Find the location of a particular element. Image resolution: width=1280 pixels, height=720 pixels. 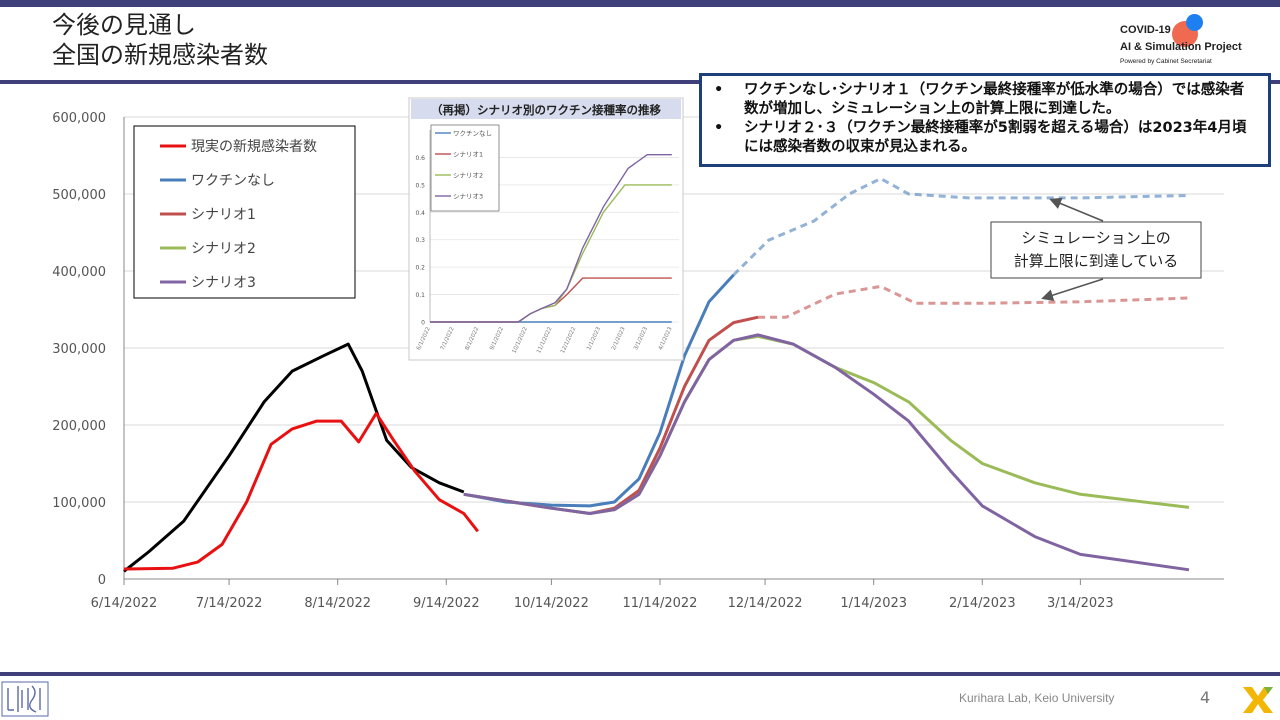

inset-y-tick-label: 0.6 is located at coordinates (420, 158).